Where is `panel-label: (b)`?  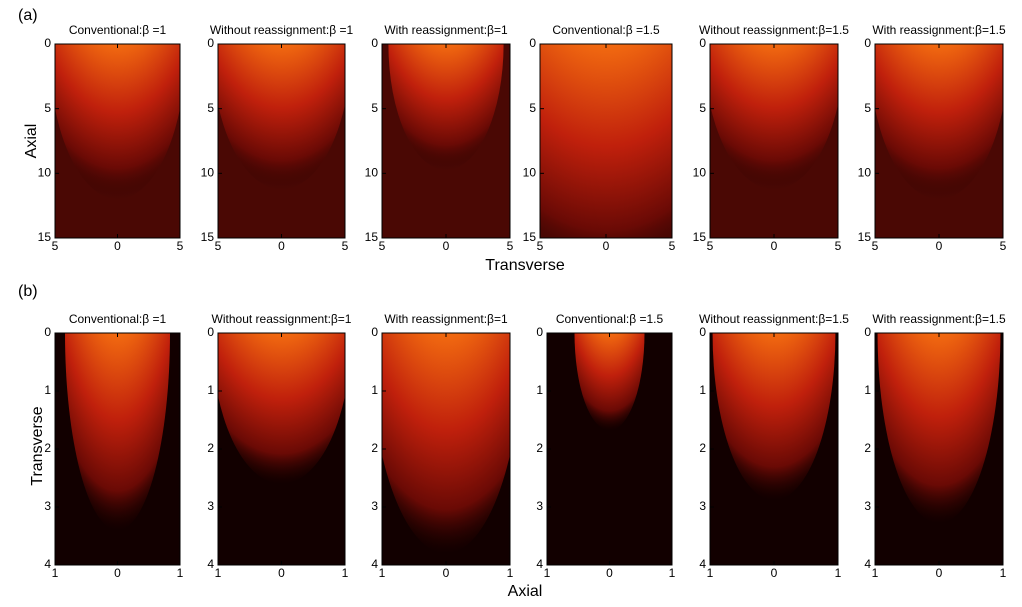
panel-label: (b) is located at coordinates (28, 291).